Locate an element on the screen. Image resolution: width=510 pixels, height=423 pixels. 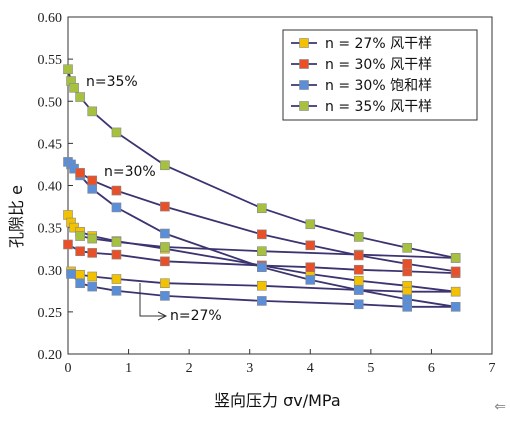
legend-label: n = 30% 风干样 is located at coordinates (378, 65).